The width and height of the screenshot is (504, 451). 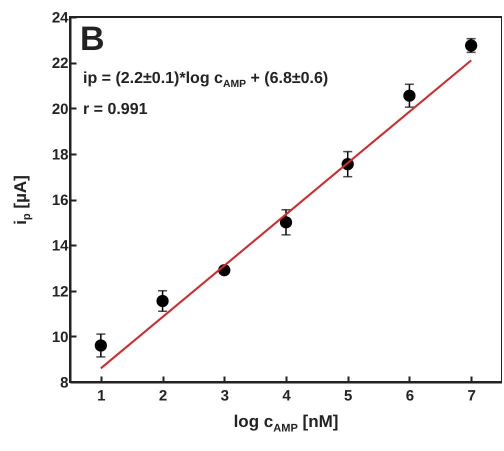 What do you see at coordinates (61, 246) in the screenshot?
I see `y-tick-label: 14` at bounding box center [61, 246].